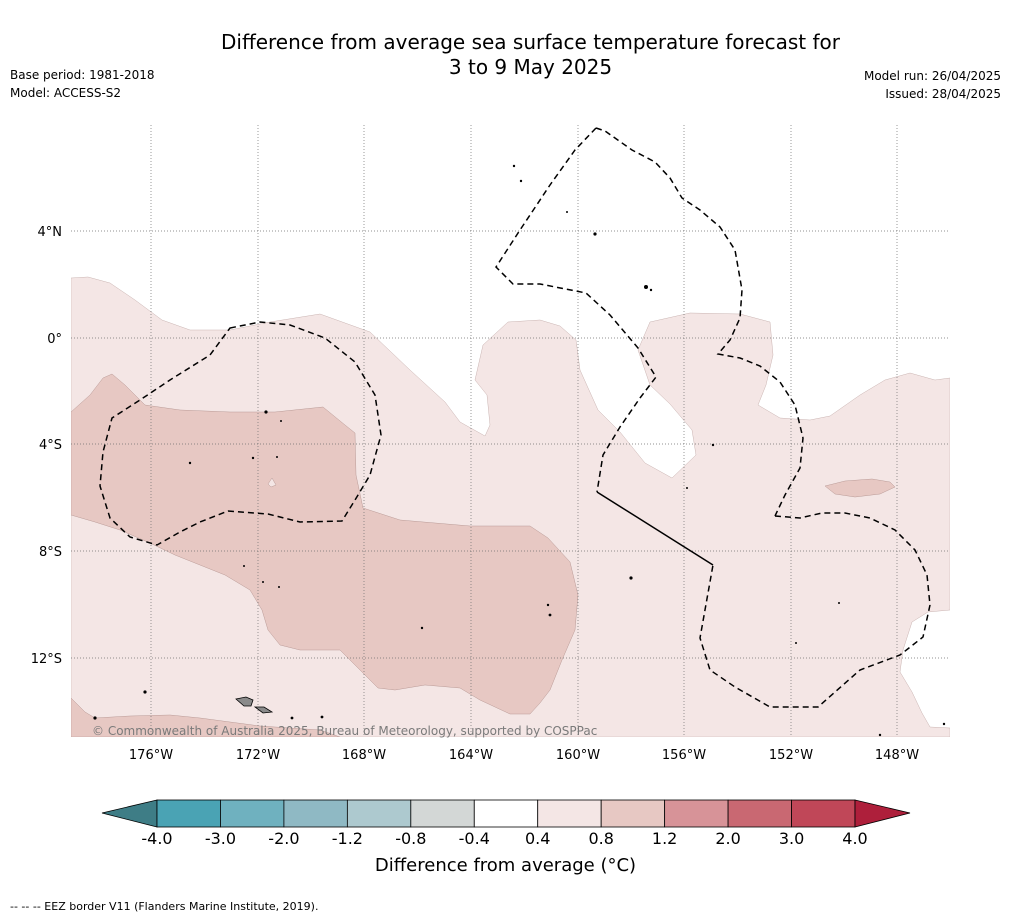 The image size is (1011, 919). What do you see at coordinates (655, 528) in the screenshot?
I see `eez-solid-segment` at bounding box center [655, 528].